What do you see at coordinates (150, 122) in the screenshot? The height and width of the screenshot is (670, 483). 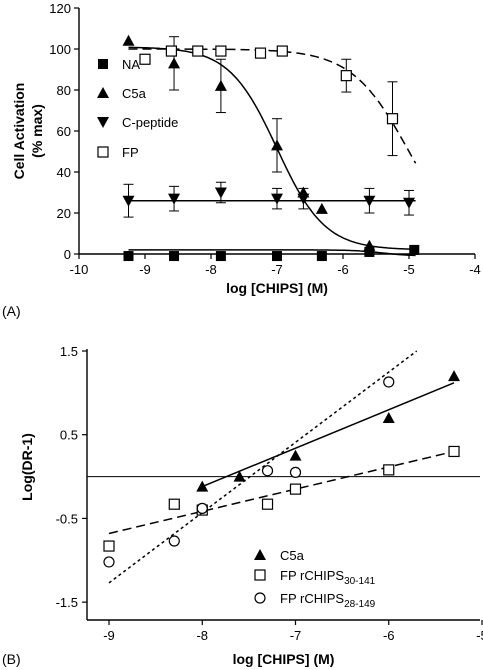 I see `legend-label: C-peptide` at bounding box center [150, 122].